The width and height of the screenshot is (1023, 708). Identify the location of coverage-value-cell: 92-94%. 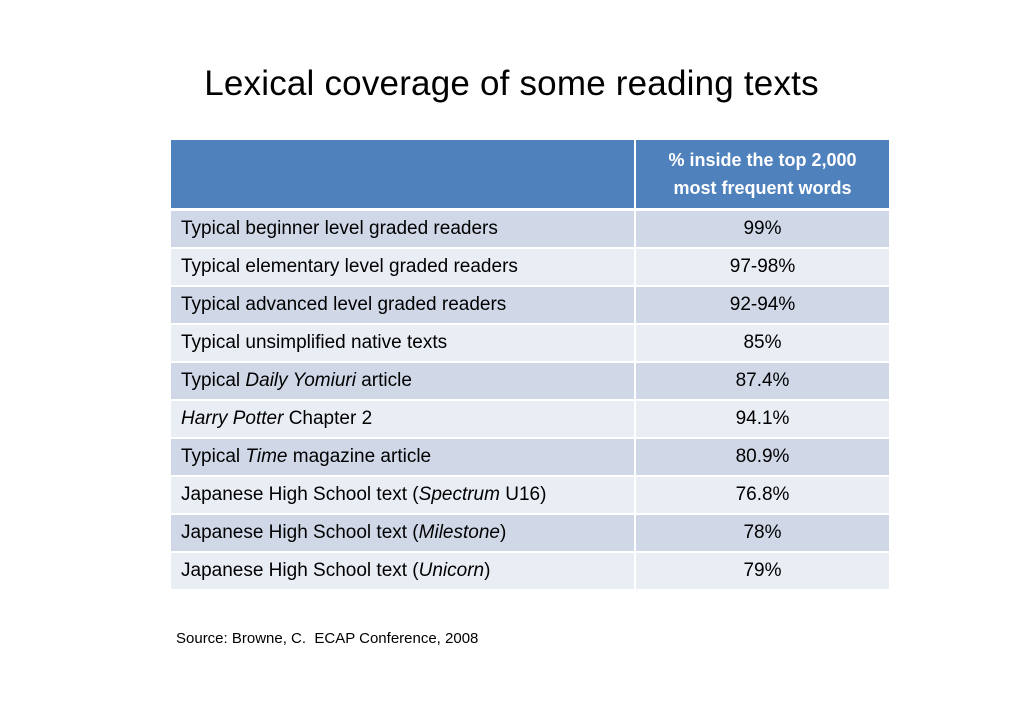
(762, 305).